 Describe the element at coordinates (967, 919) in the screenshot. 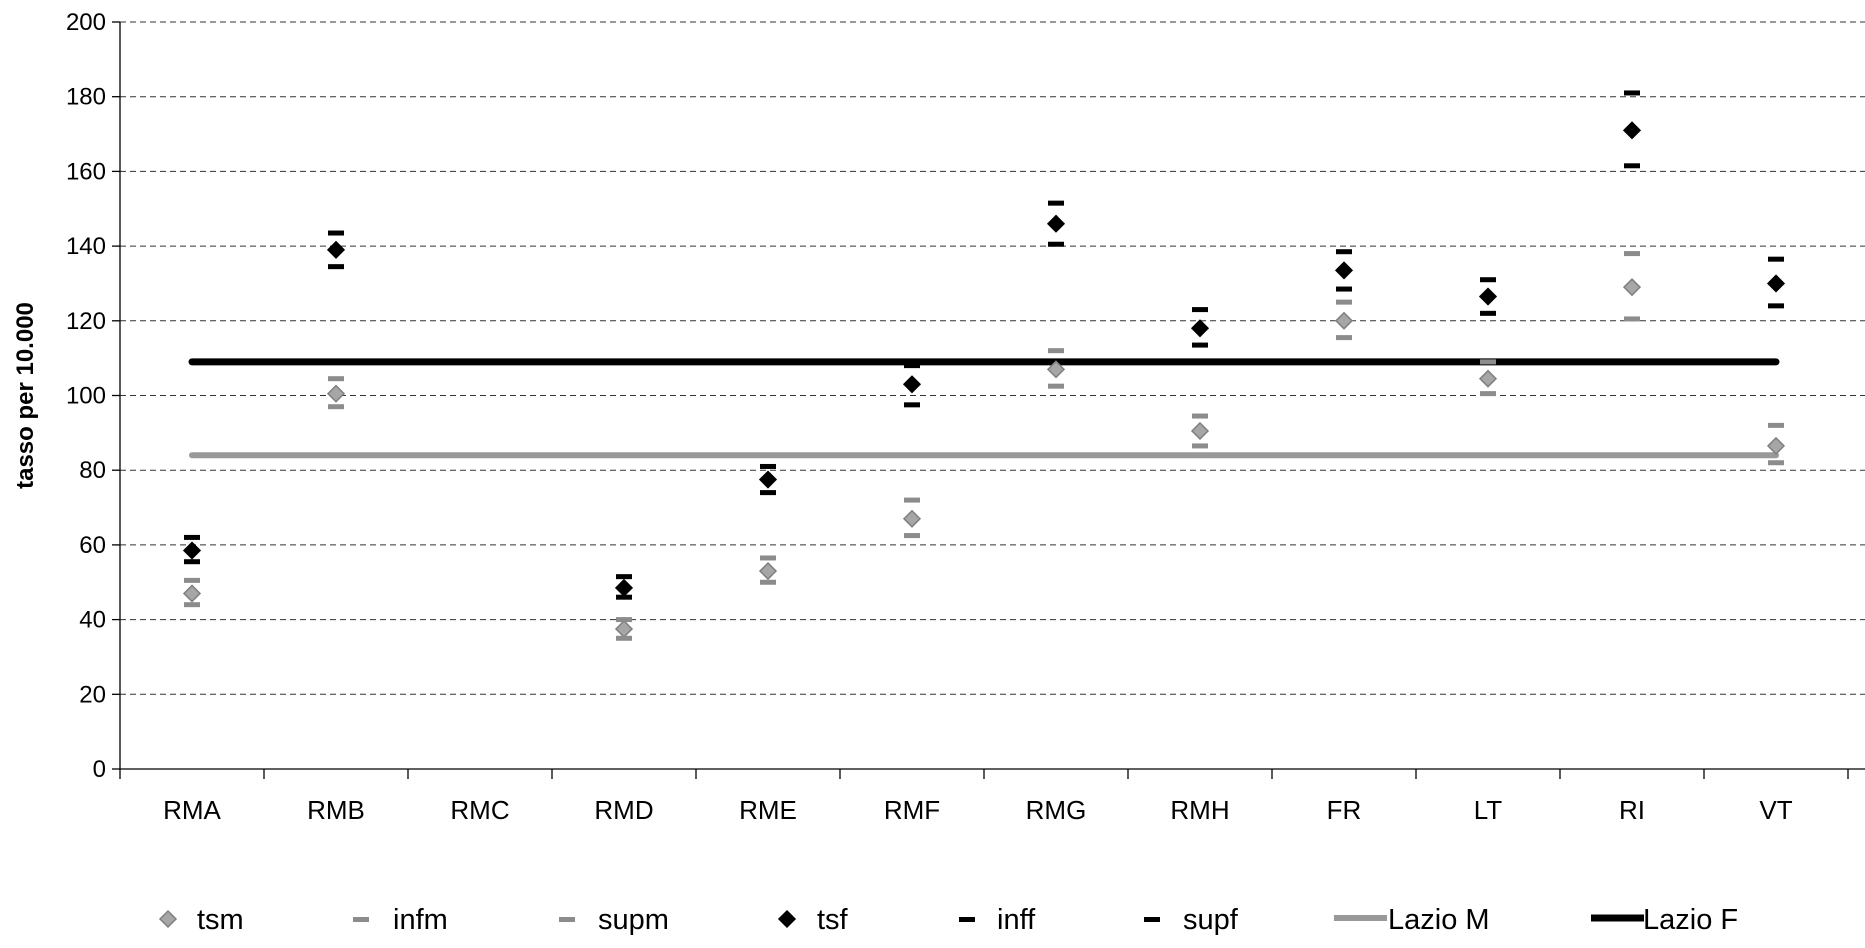

I see `legend-inff-symbol` at that location.